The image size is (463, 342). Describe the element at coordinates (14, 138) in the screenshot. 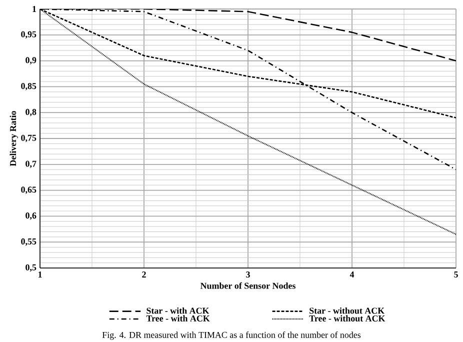

I see `y-axis-title: Delivery Ratio` at that location.